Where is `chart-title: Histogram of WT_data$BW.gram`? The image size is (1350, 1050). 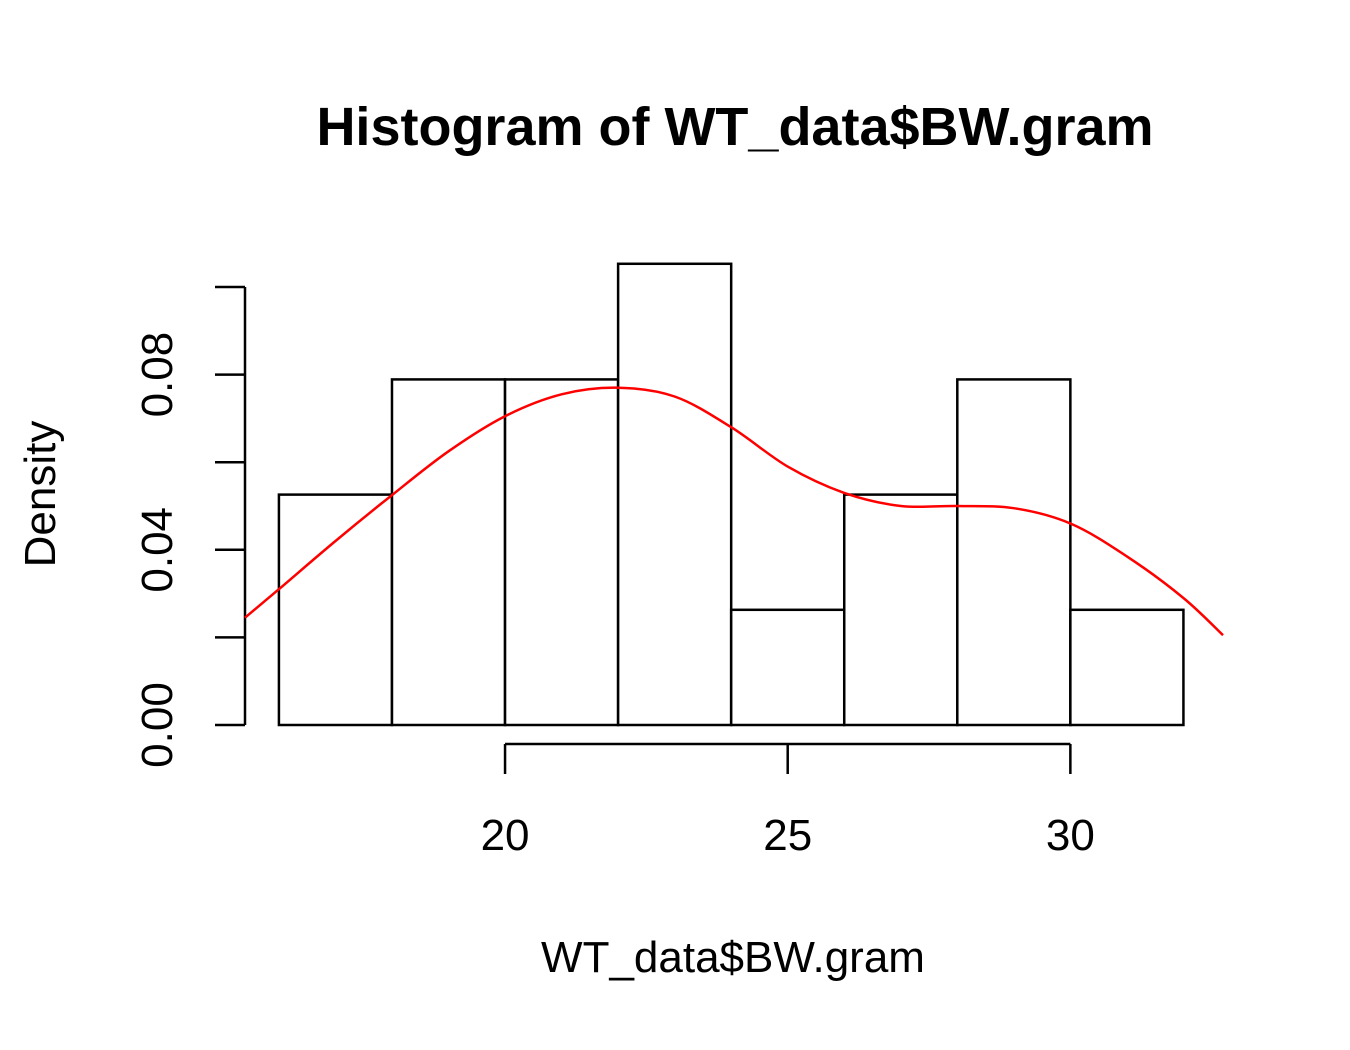
chart-title: Histogram of WT_data$BW.gram is located at coordinates (734, 127).